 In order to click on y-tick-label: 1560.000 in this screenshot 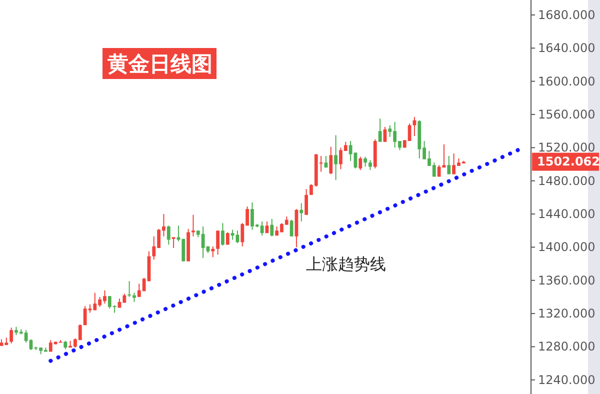, I will do `click(567, 114)`.